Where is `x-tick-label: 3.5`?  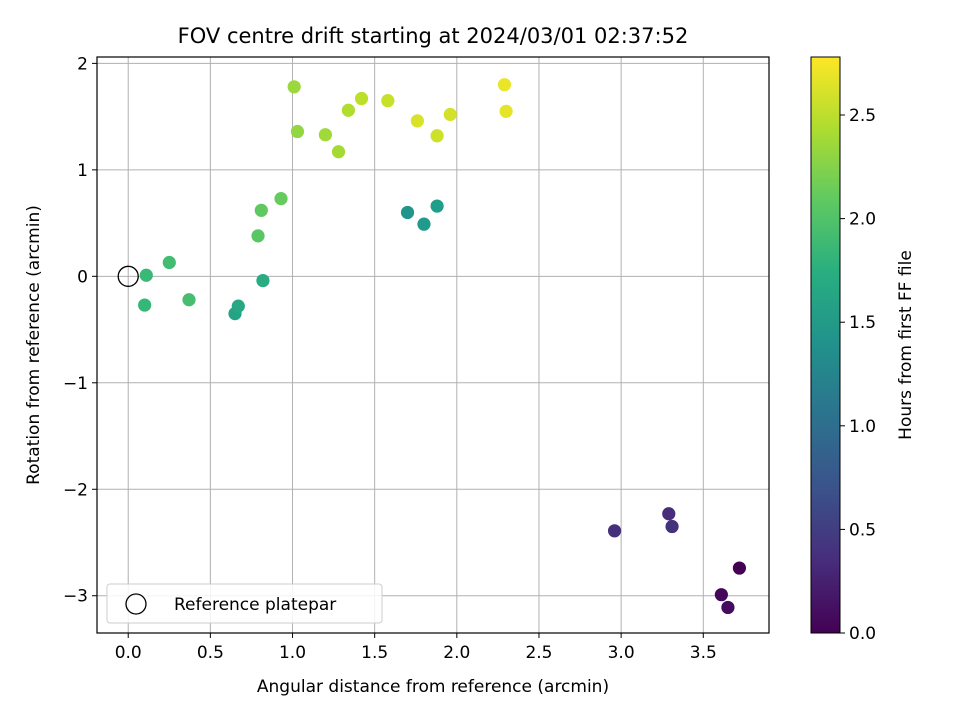
x-tick-label: 3.5 is located at coordinates (703, 653).